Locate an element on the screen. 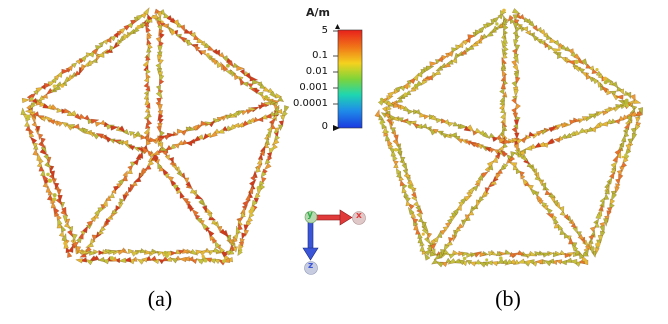 Image resolution: width=668 pixels, height=324 pixels. colorbar-tick-label: 0.0001 is located at coordinates (310, 103).